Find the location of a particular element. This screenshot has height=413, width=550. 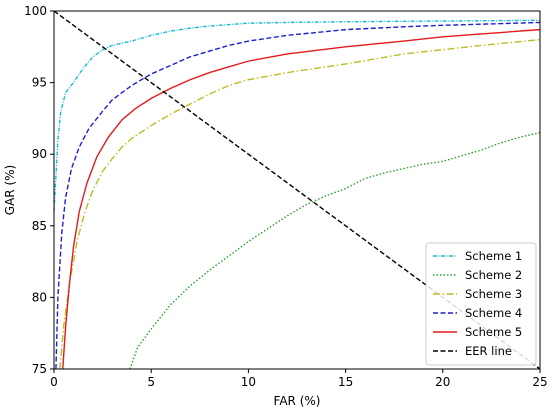

x-tick-label: 25 is located at coordinates (539, 382).